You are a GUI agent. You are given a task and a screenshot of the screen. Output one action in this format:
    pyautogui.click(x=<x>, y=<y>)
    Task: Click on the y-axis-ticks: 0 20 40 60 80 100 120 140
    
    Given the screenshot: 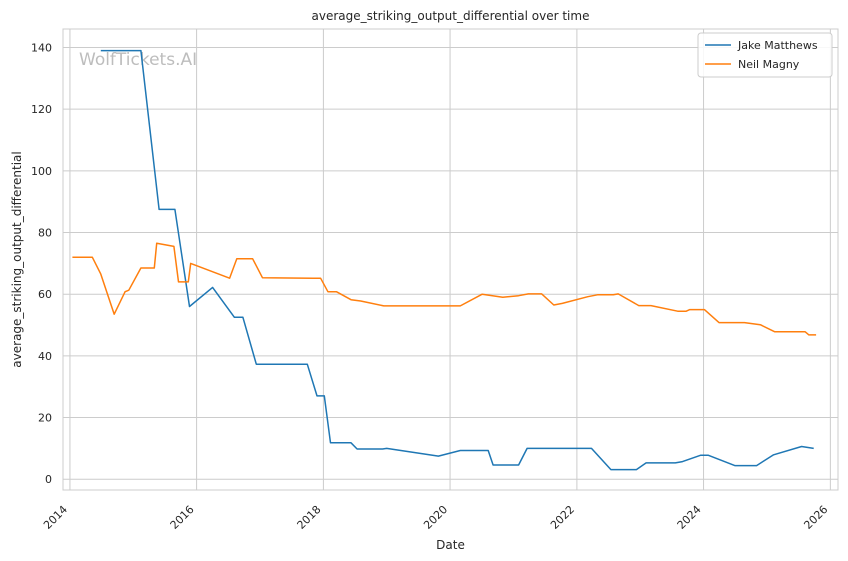 What is the action you would take?
    pyautogui.click(x=41, y=264)
    